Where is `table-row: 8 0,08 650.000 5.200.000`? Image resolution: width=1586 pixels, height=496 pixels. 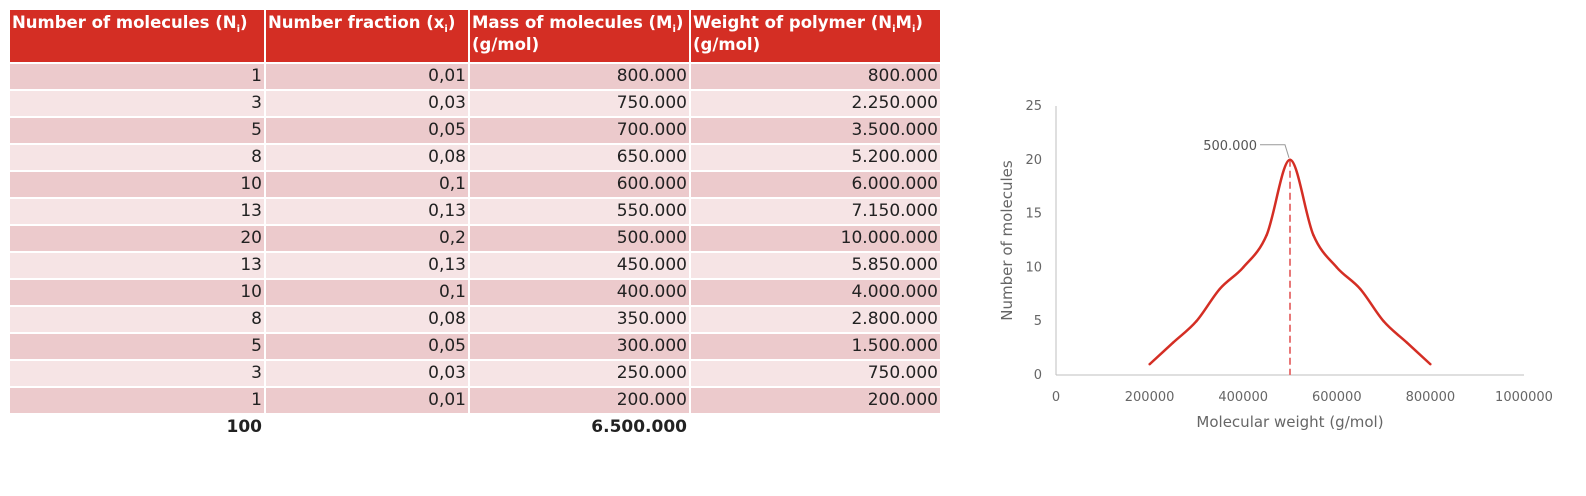
table-row: 8 0,08 650.000 5.200.000 is located at coordinates (475, 157).